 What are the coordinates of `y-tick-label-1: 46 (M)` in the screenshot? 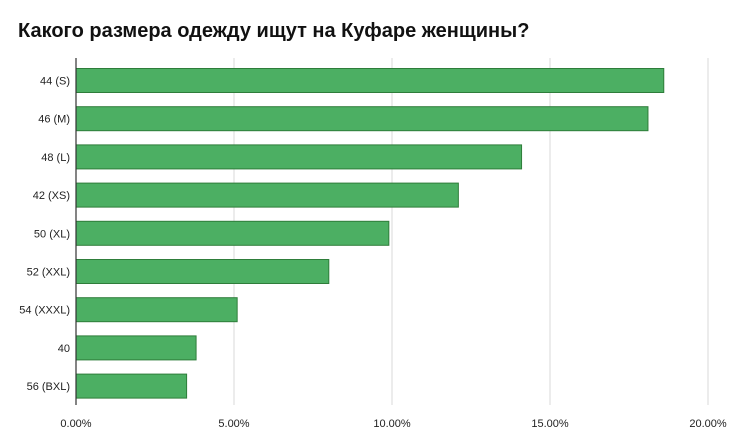 It's located at (54, 120).